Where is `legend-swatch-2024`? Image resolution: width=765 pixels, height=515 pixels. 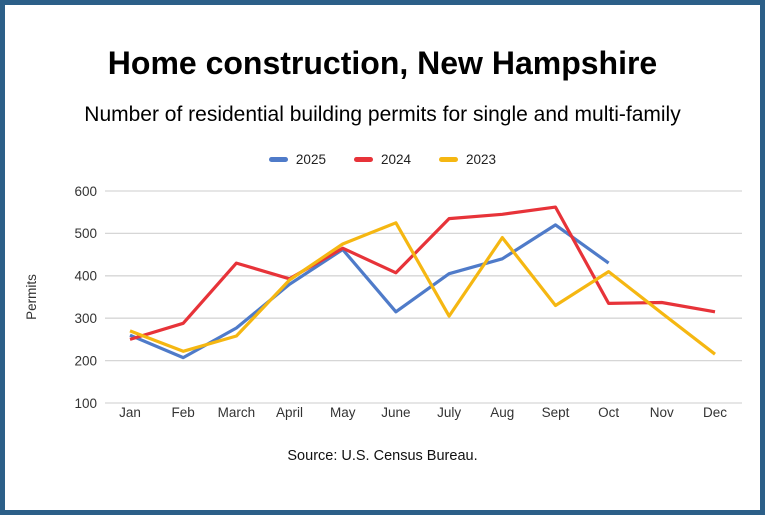 legend-swatch-2024 is located at coordinates (363, 159).